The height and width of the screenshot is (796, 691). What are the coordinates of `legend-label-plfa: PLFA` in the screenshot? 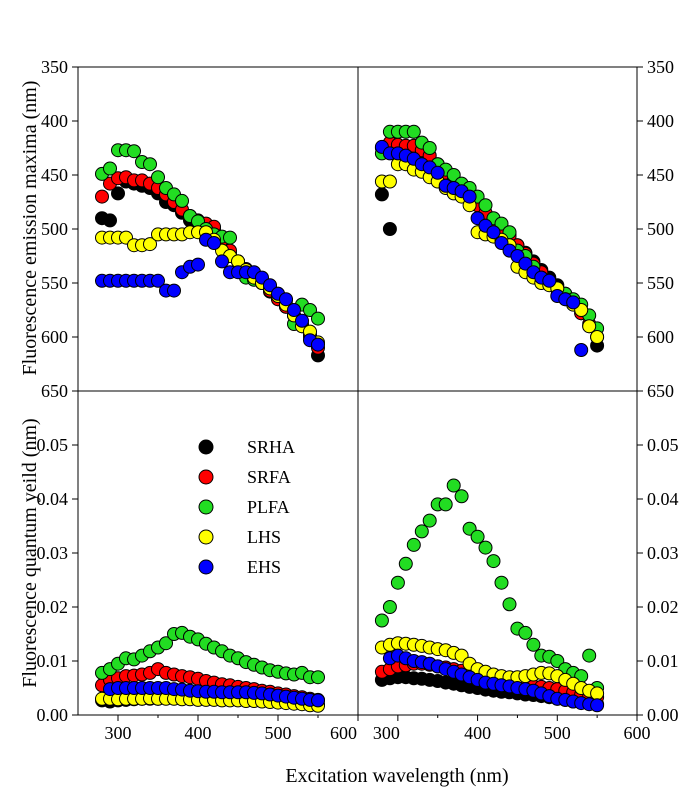 It's located at (268, 507).